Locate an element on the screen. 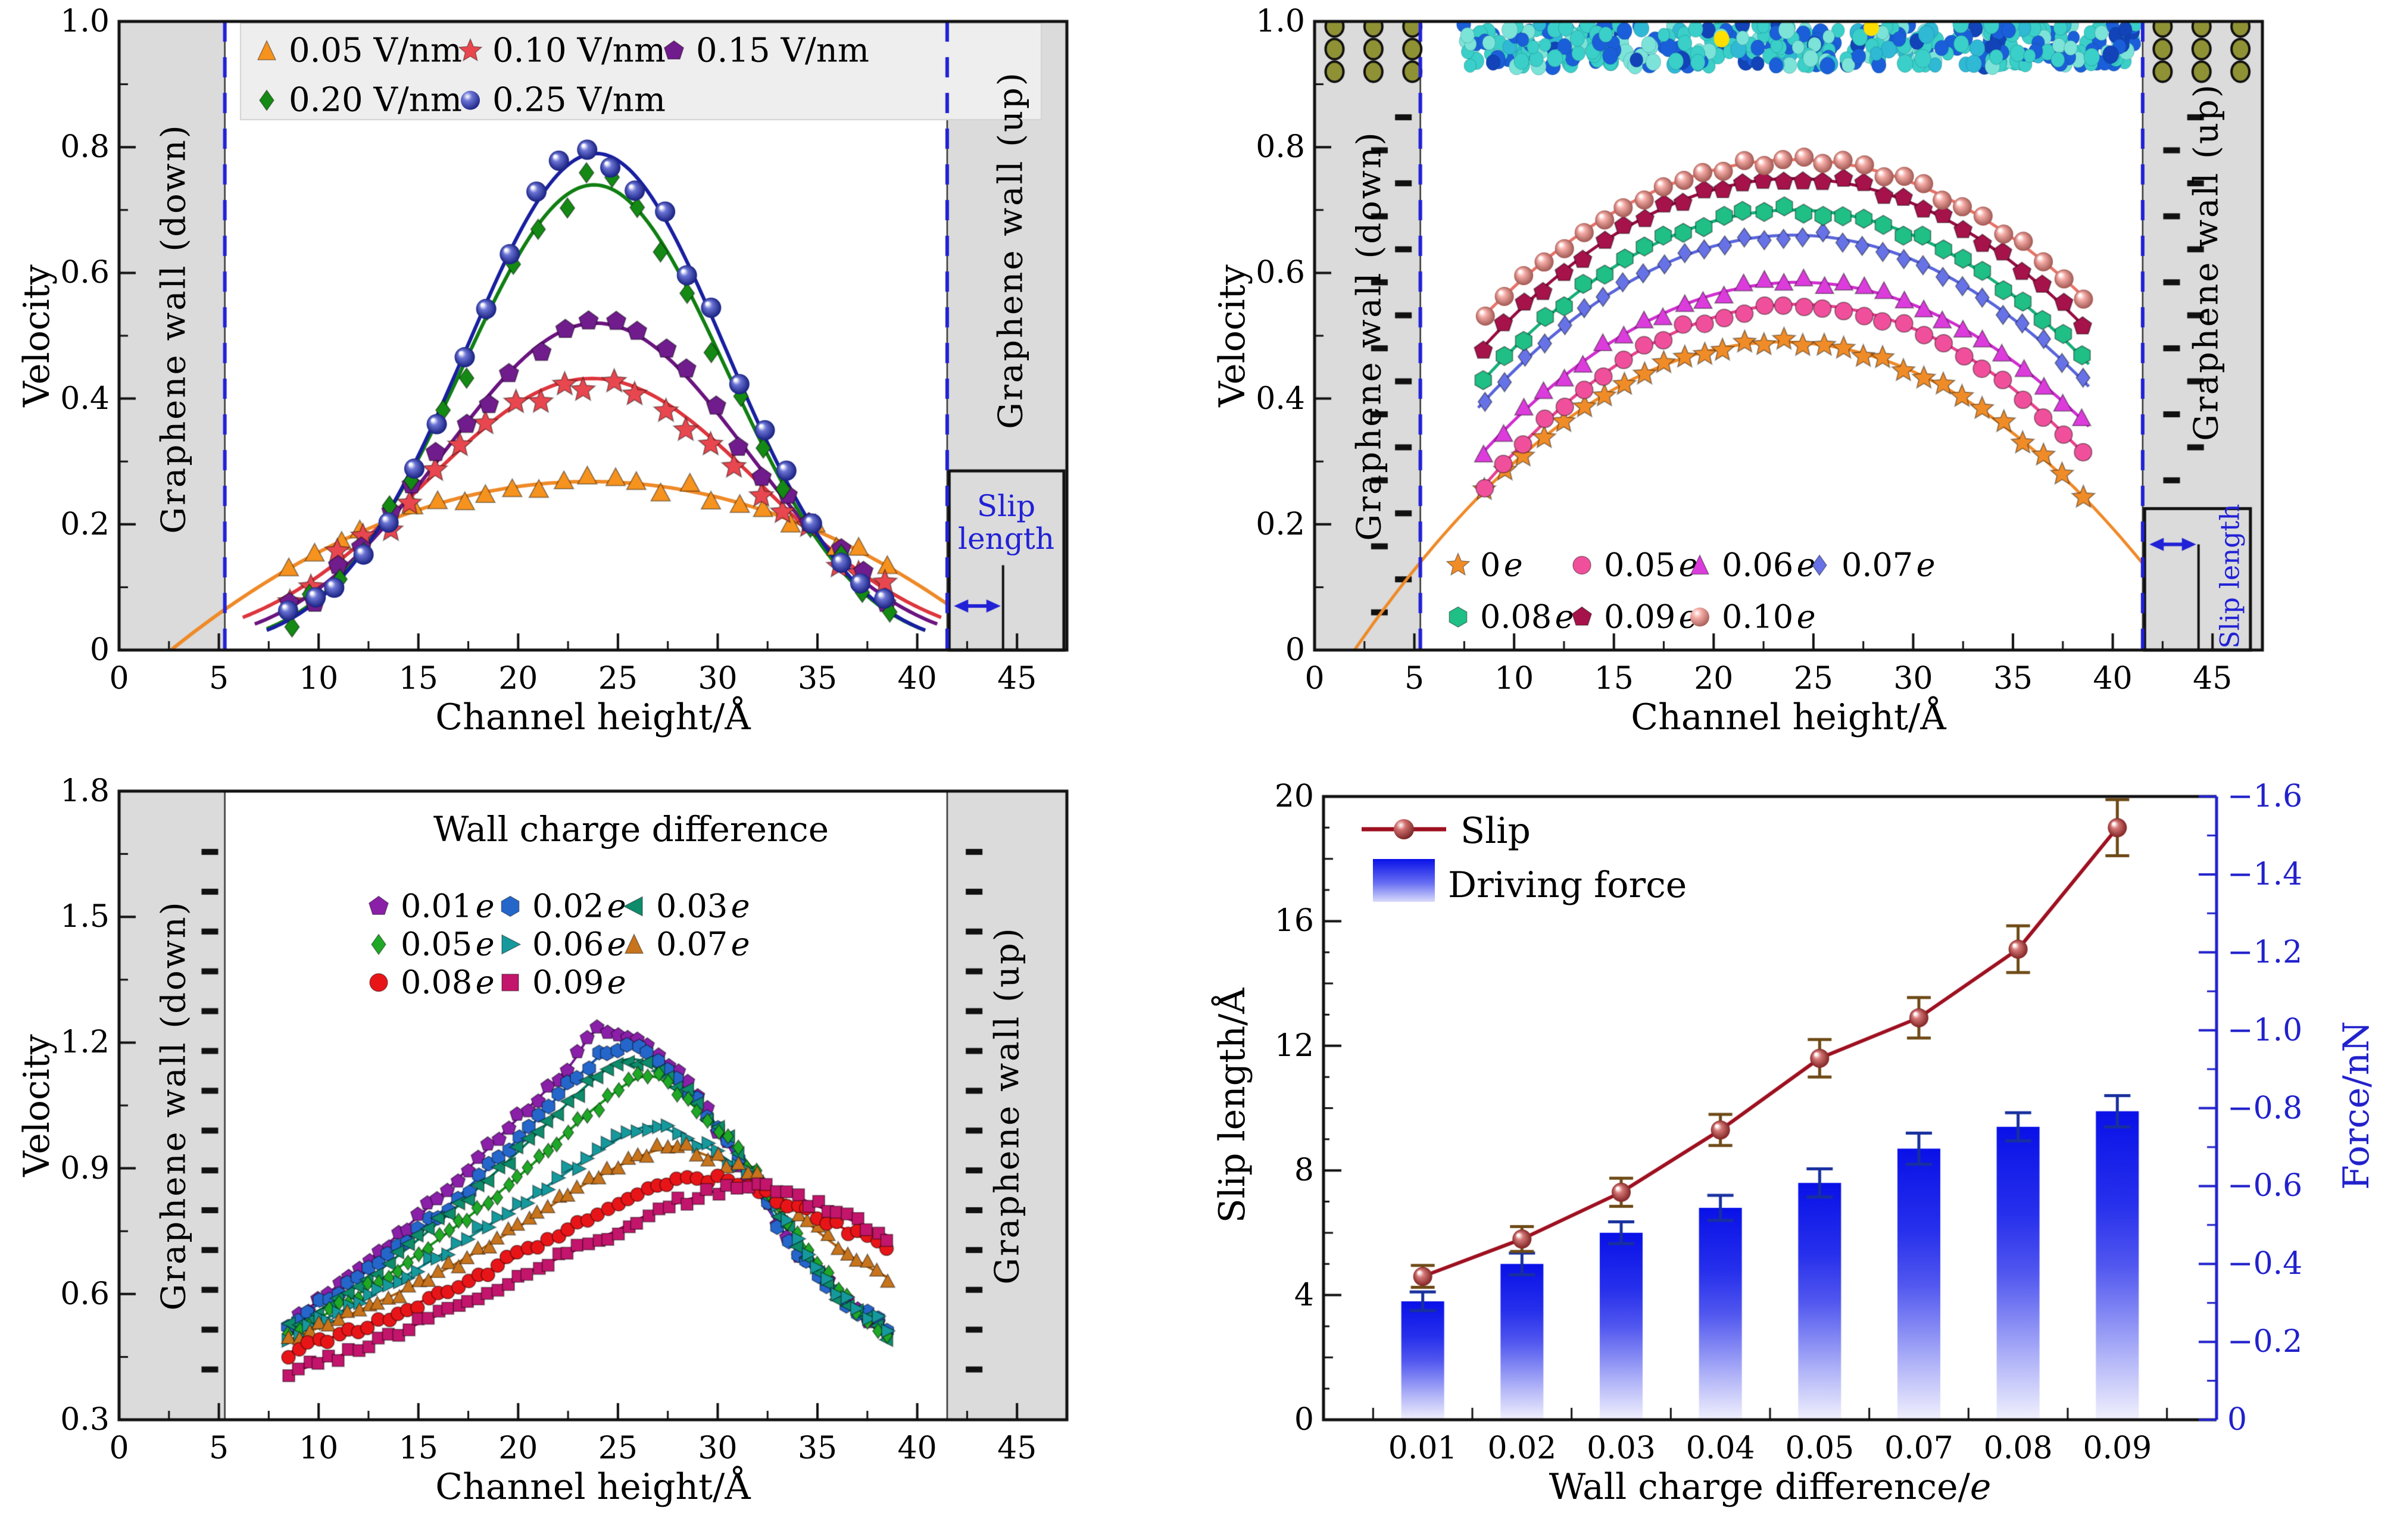 This screenshot has width=2391, height=1540. x-axis-label: Wall charge difference/e is located at coordinates (1770, 1487).